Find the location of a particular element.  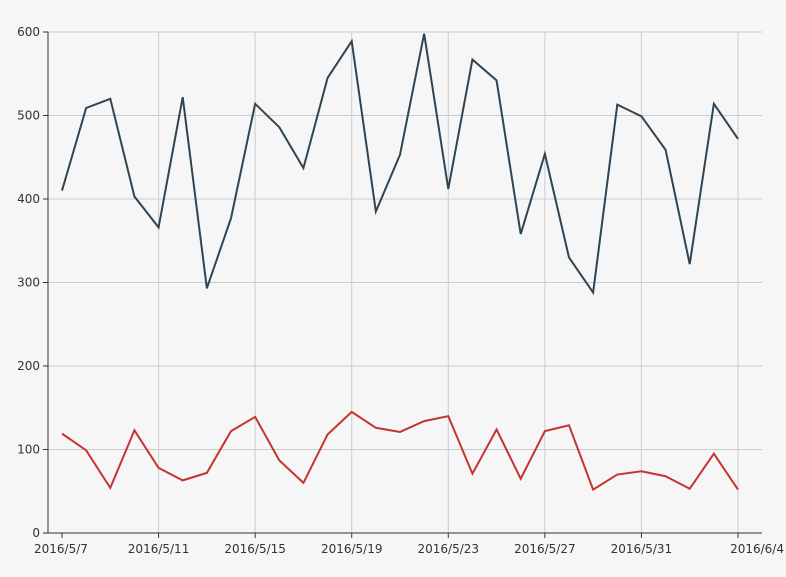

x-tick-label: 2016/5/27 is located at coordinates (545, 549).